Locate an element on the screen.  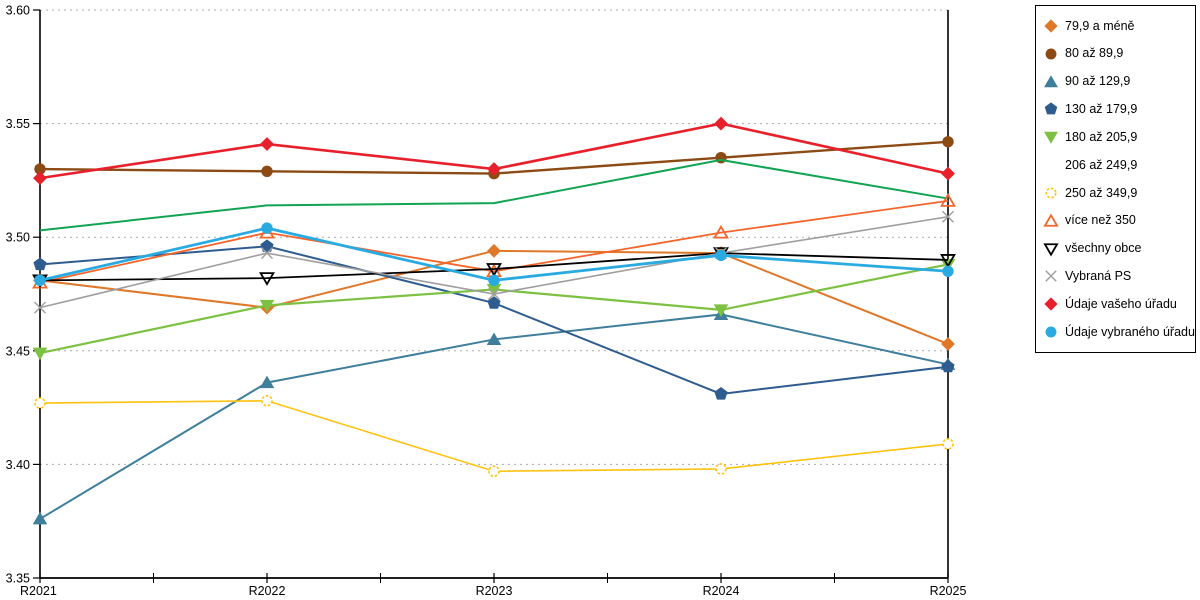
triangle-up-icon is located at coordinates (1051, 80).